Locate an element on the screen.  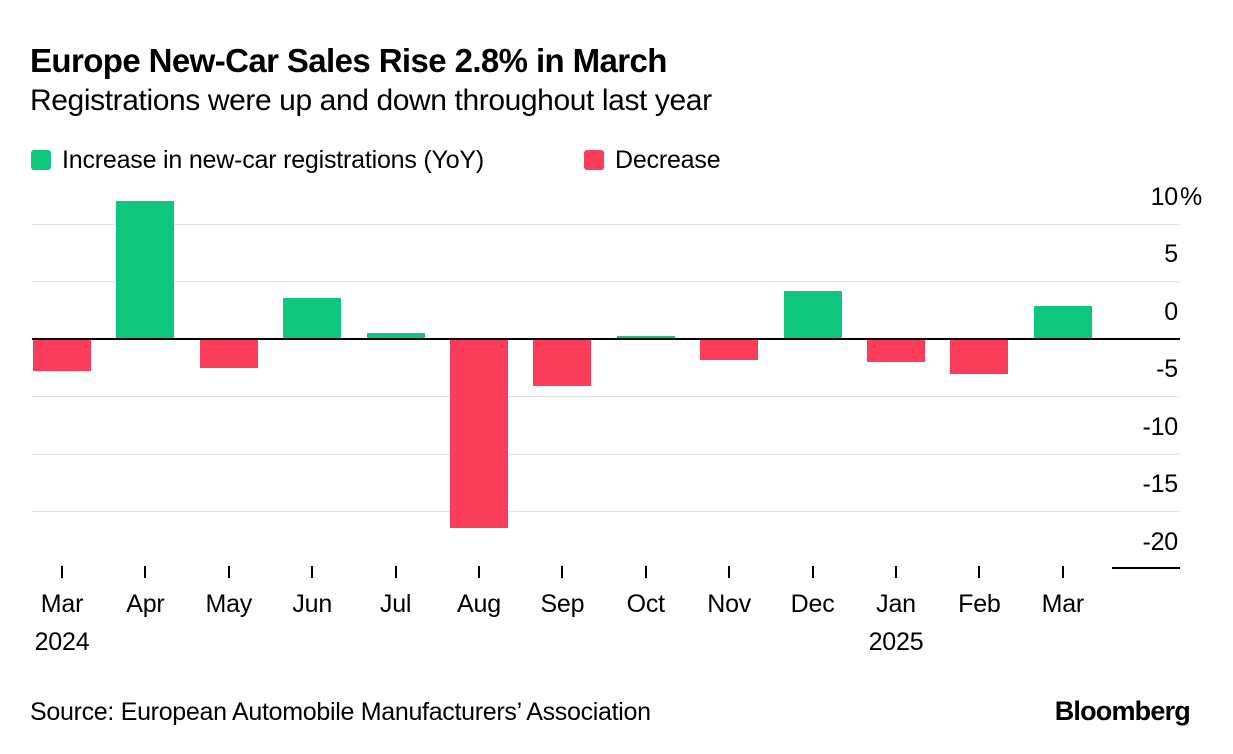
y-axis-label-0: 0 is located at coordinates (1171, 311).